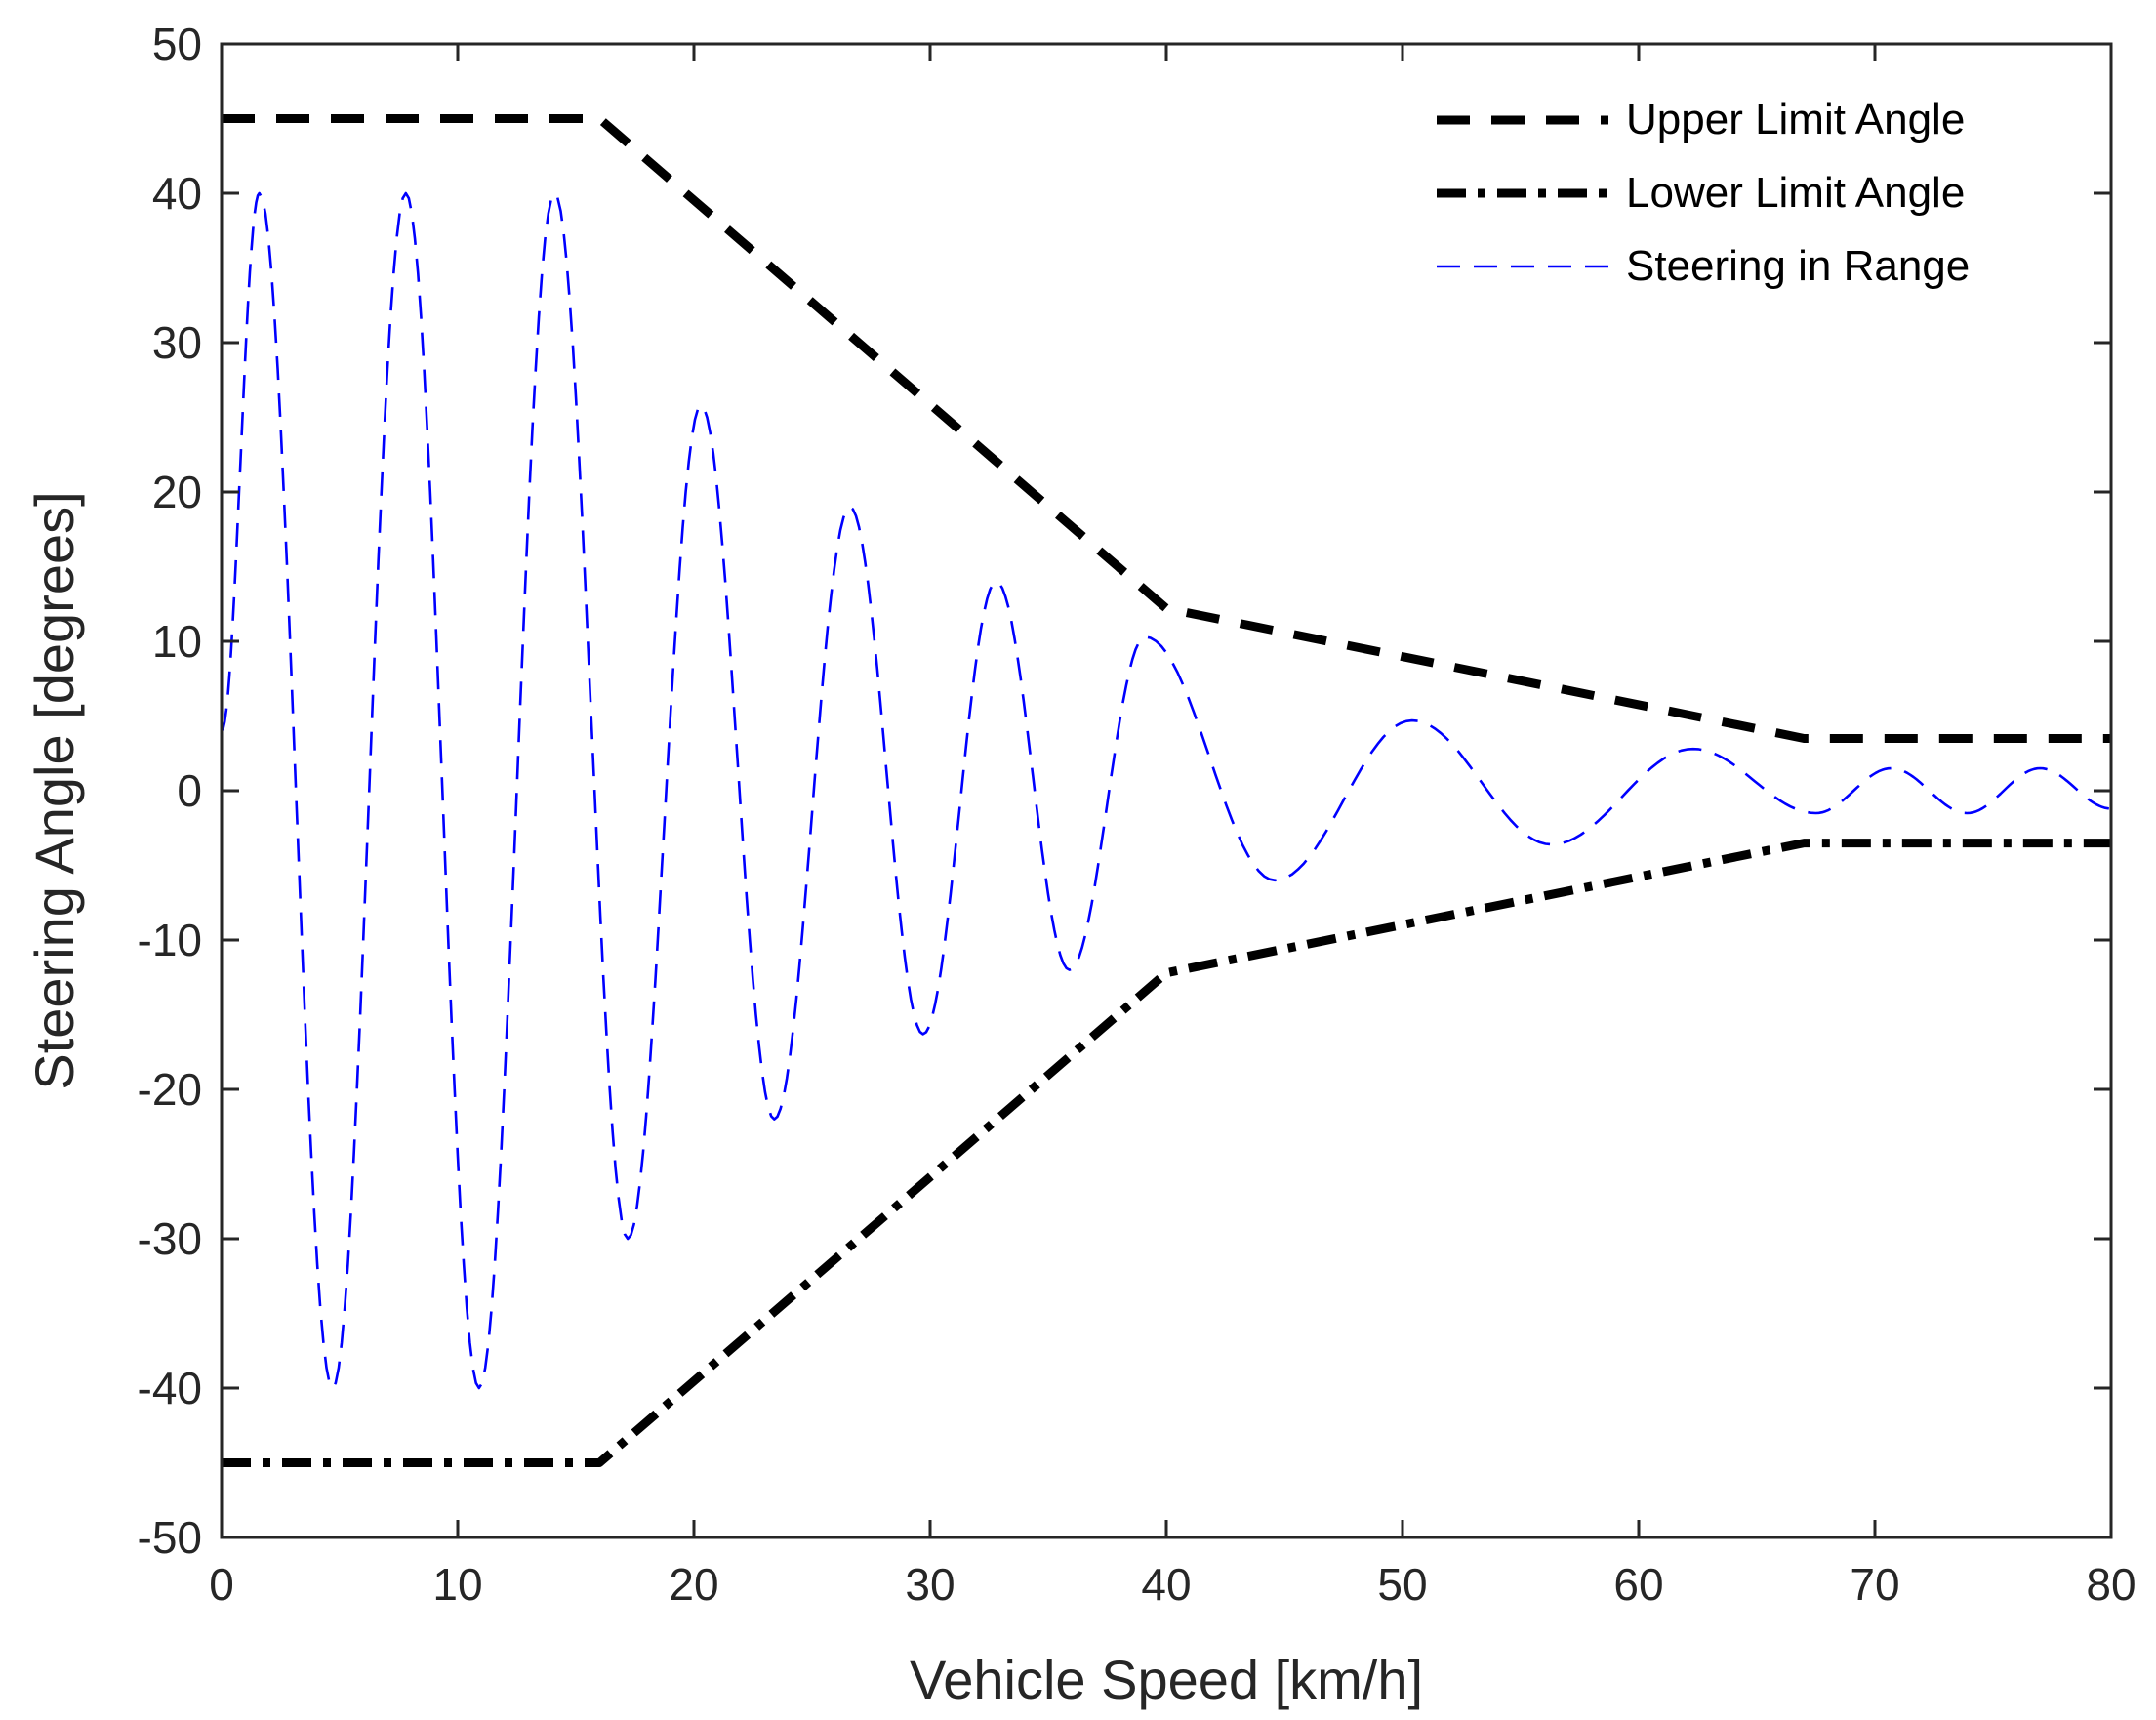 This screenshot has width=2156, height=1720. What do you see at coordinates (170, 1537) in the screenshot?
I see `y-tick-label: -50` at bounding box center [170, 1537].